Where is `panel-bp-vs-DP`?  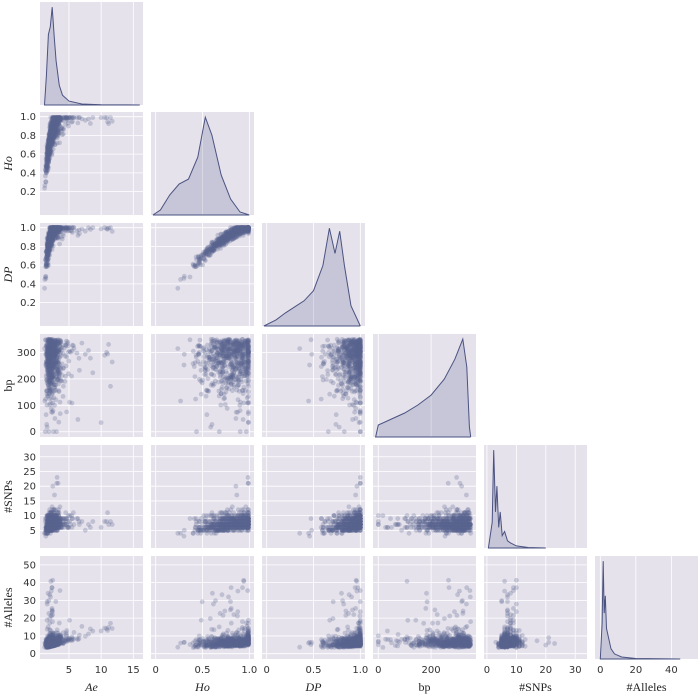 panel-bp-vs-DP is located at coordinates (313, 385).